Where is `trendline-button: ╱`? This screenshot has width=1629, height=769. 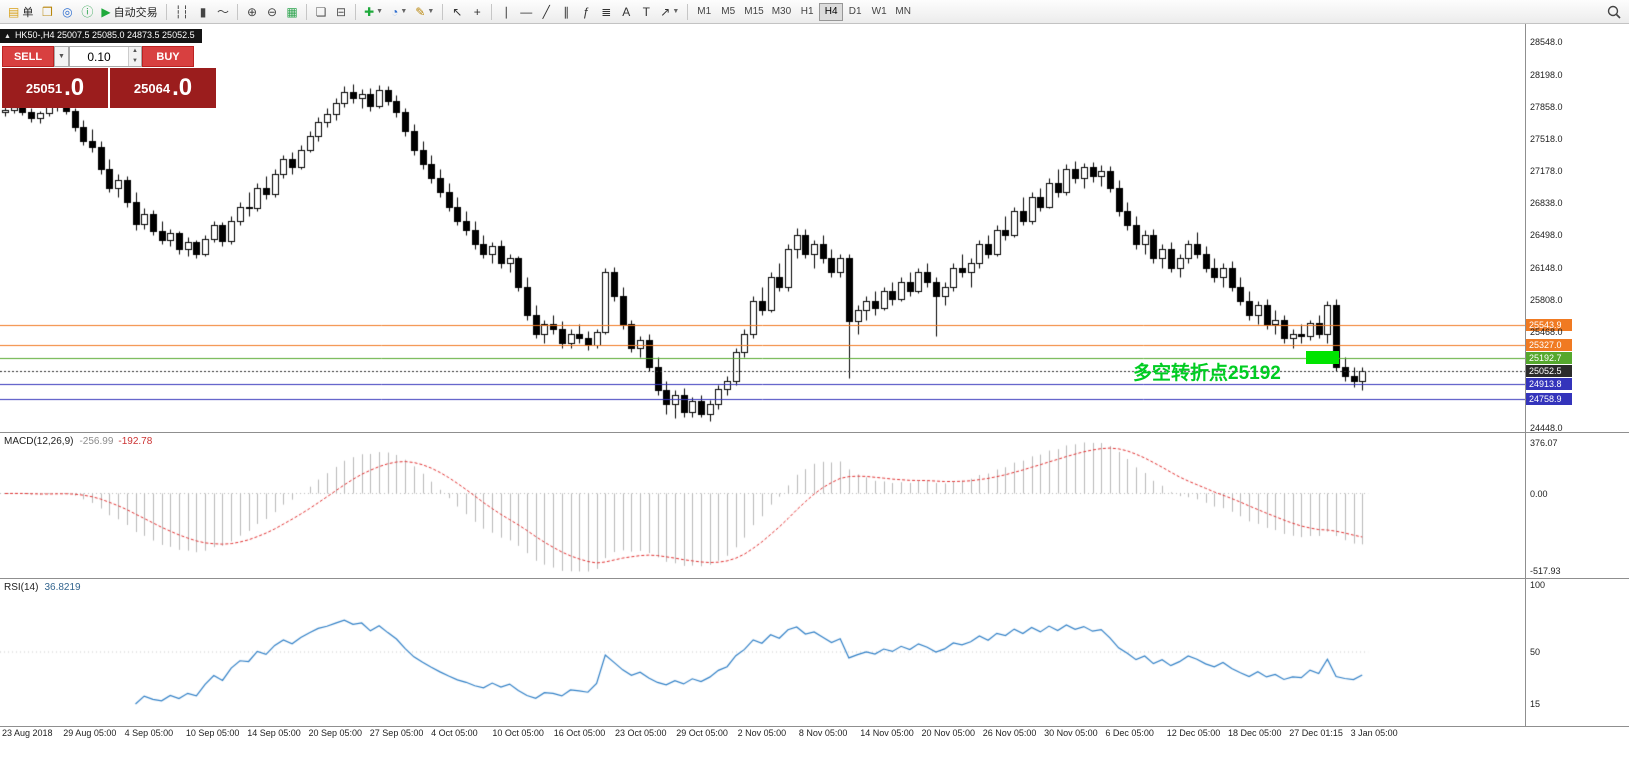
trendline-button: ╱ is located at coordinates (546, 12).